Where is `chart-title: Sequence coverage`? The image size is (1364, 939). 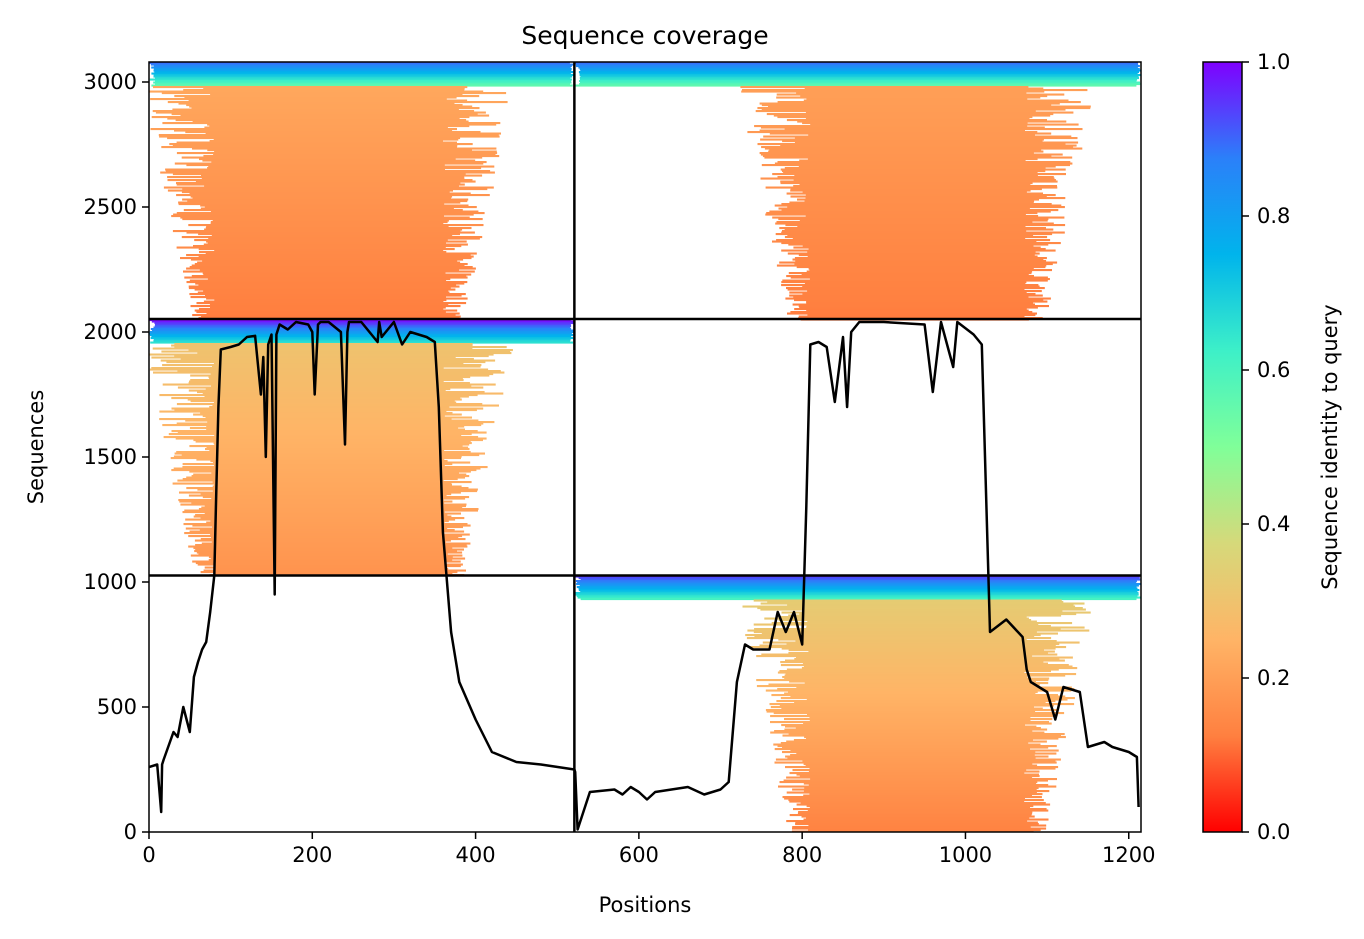 chart-title: Sequence coverage is located at coordinates (644, 35).